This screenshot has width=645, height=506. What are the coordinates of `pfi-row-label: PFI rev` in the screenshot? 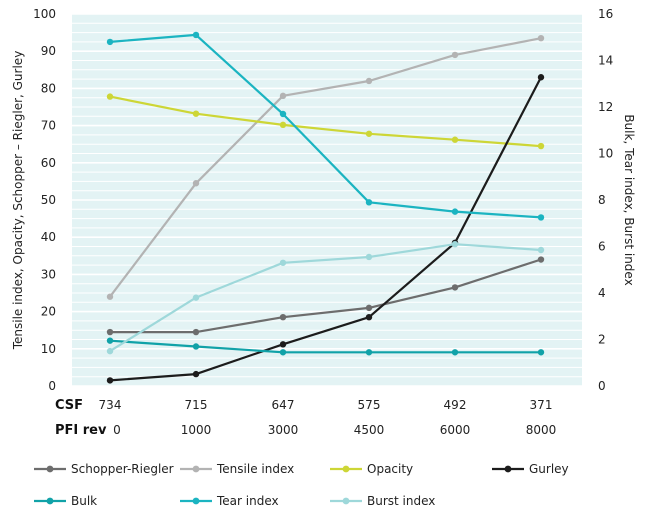 It's located at (81, 430).